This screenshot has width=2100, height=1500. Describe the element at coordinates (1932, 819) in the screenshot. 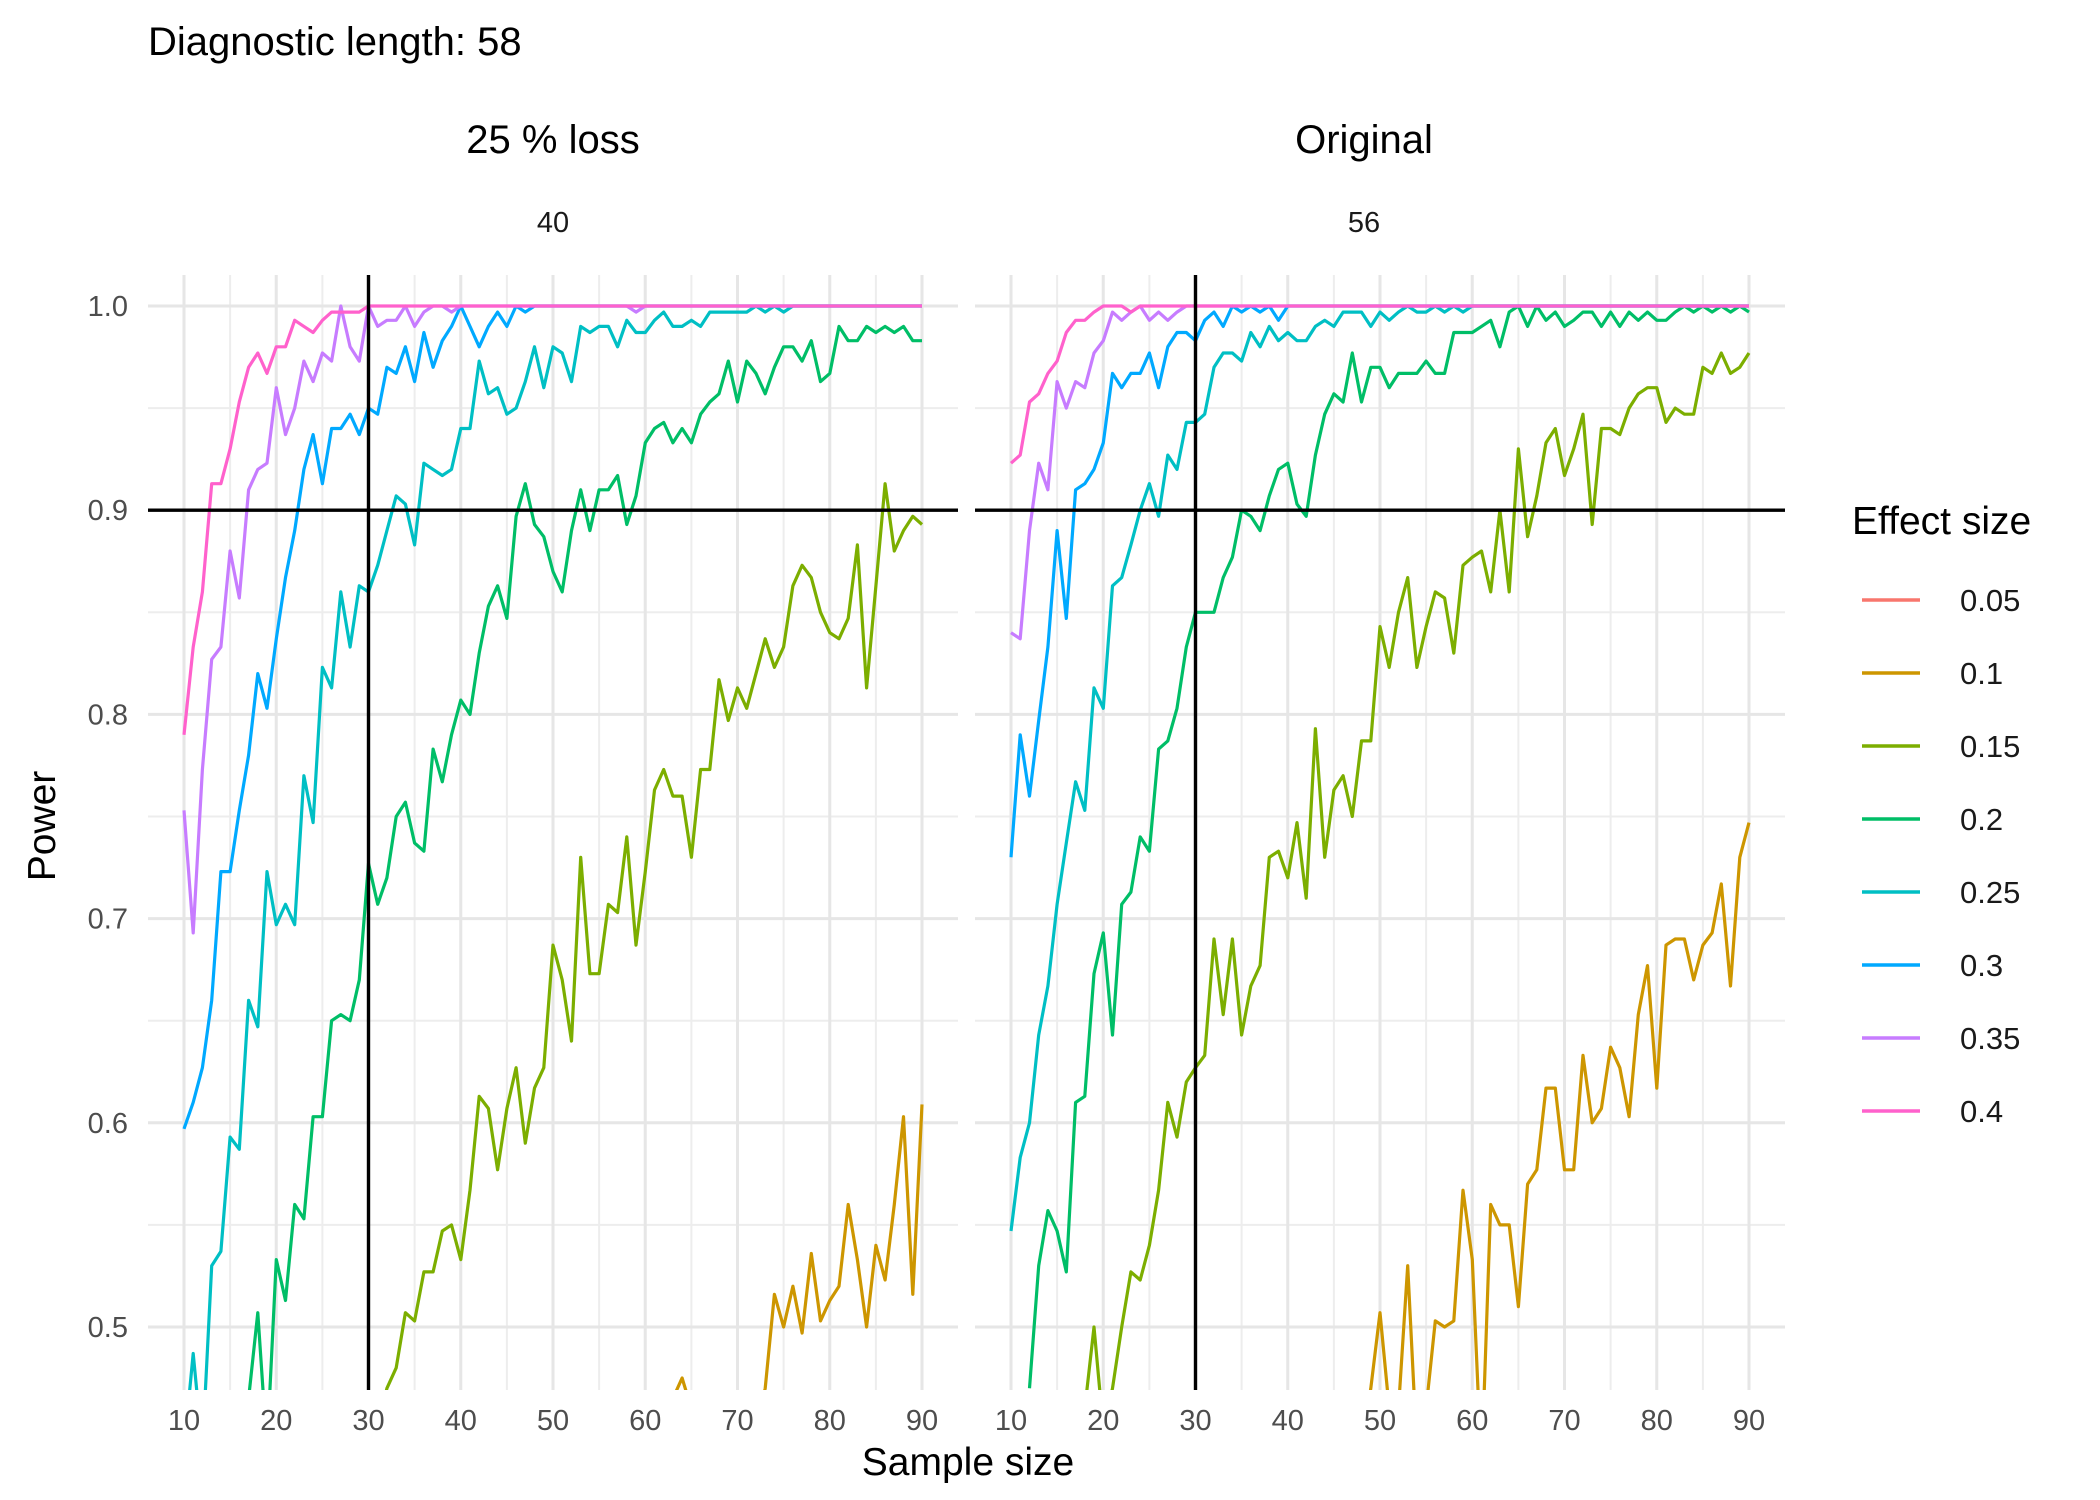

I see `legend-item: 0.2` at that location.